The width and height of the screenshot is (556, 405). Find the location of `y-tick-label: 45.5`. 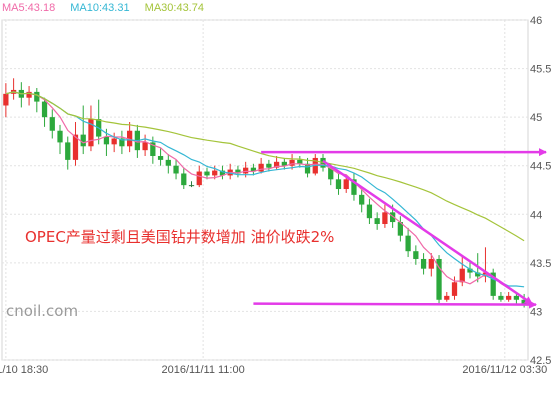

y-tick-label: 45.5 is located at coordinates (540, 70).